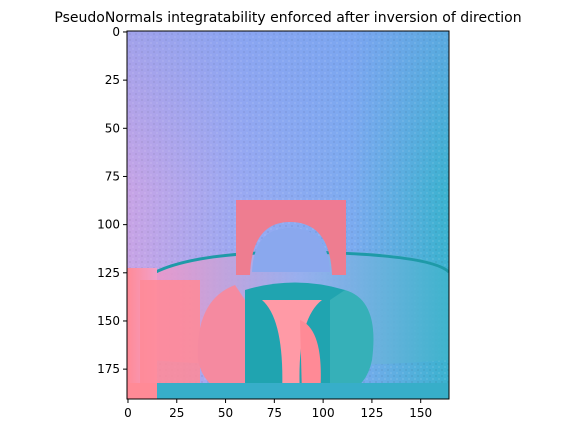 The height and width of the screenshot is (433, 577). Describe the element at coordinates (108, 369) in the screenshot. I see `y-tick-label: 175` at that location.